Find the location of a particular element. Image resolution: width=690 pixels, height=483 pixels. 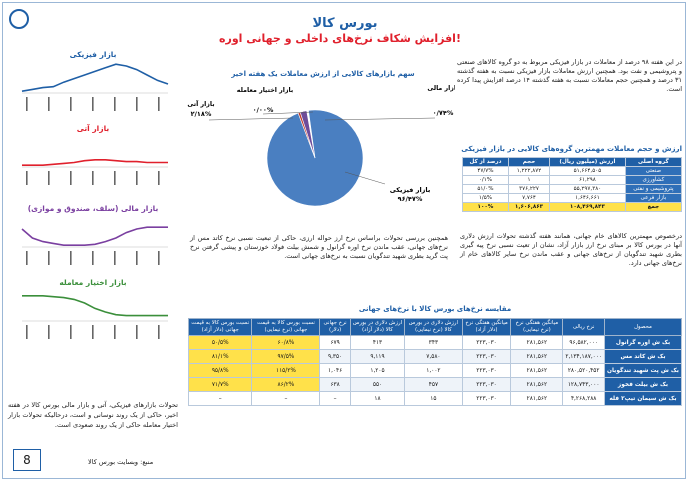

page-title: بورس کالا is located at coordinates (345, 23).